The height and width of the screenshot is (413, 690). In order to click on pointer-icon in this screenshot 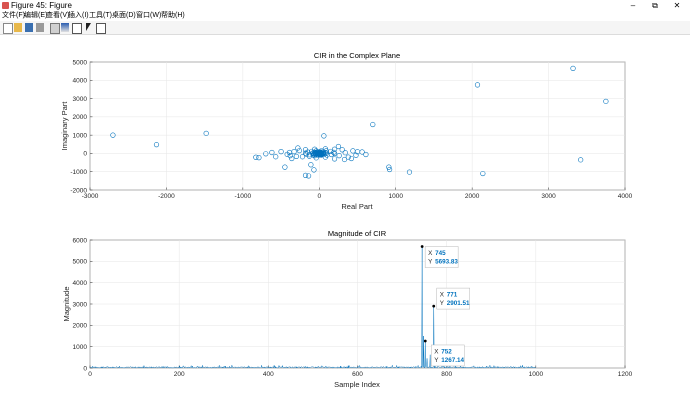, I will do `click(88, 27)`.